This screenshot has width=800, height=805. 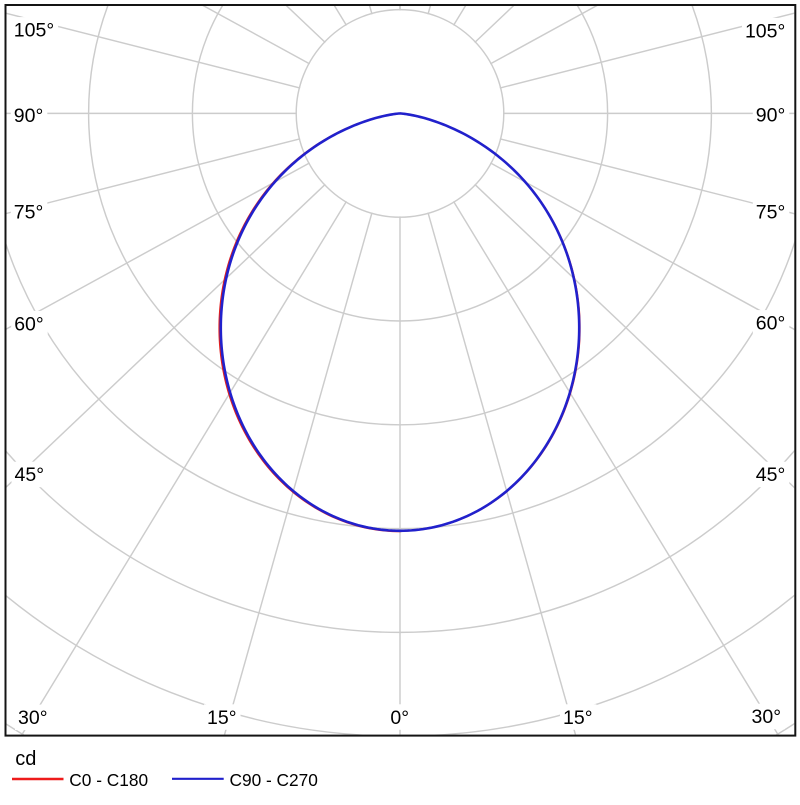 I want to click on svg-text: C0 - C180, so click(x=108, y=780).